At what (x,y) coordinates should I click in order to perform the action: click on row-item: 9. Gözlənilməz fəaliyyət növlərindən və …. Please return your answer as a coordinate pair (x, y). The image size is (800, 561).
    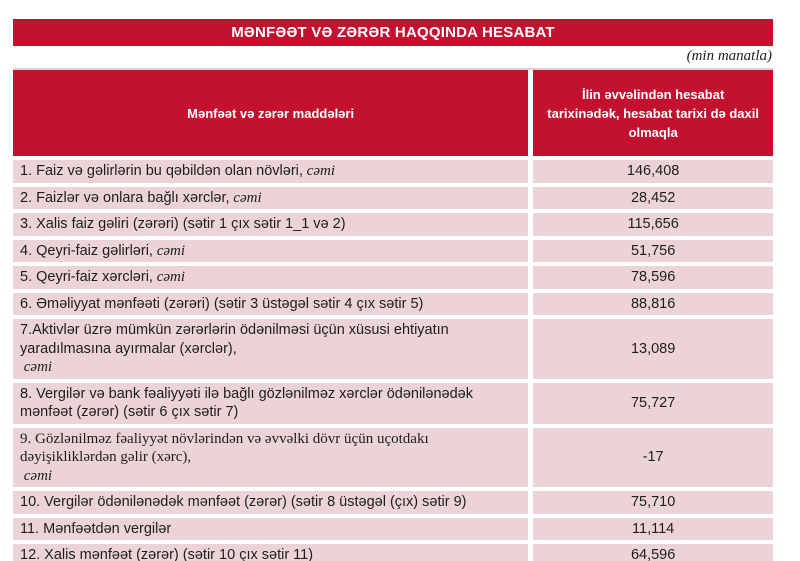
    Looking at the image, I should click on (271, 457).